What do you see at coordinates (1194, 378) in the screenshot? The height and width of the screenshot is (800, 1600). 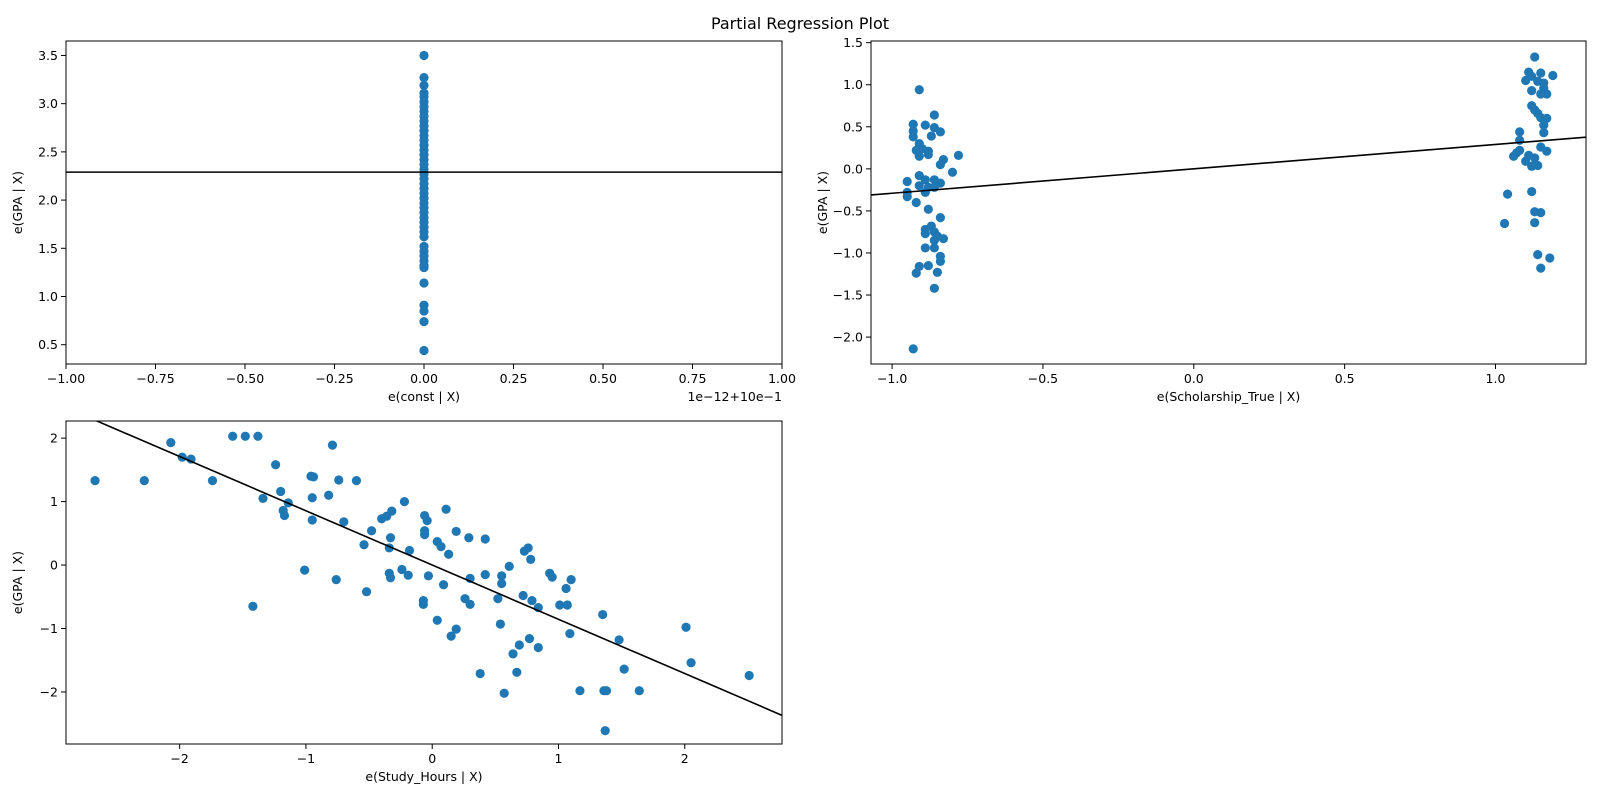 I see `x-tick-label: 0.0` at bounding box center [1194, 378].